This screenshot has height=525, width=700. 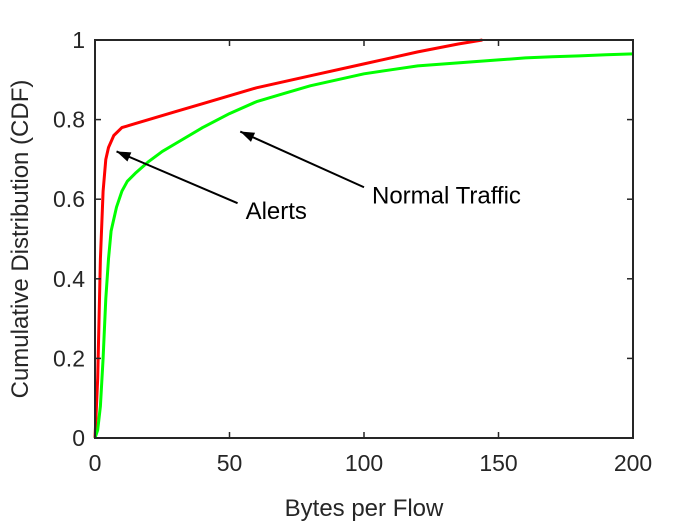 I want to click on annotation-arrow-normal, so click(x=302, y=159).